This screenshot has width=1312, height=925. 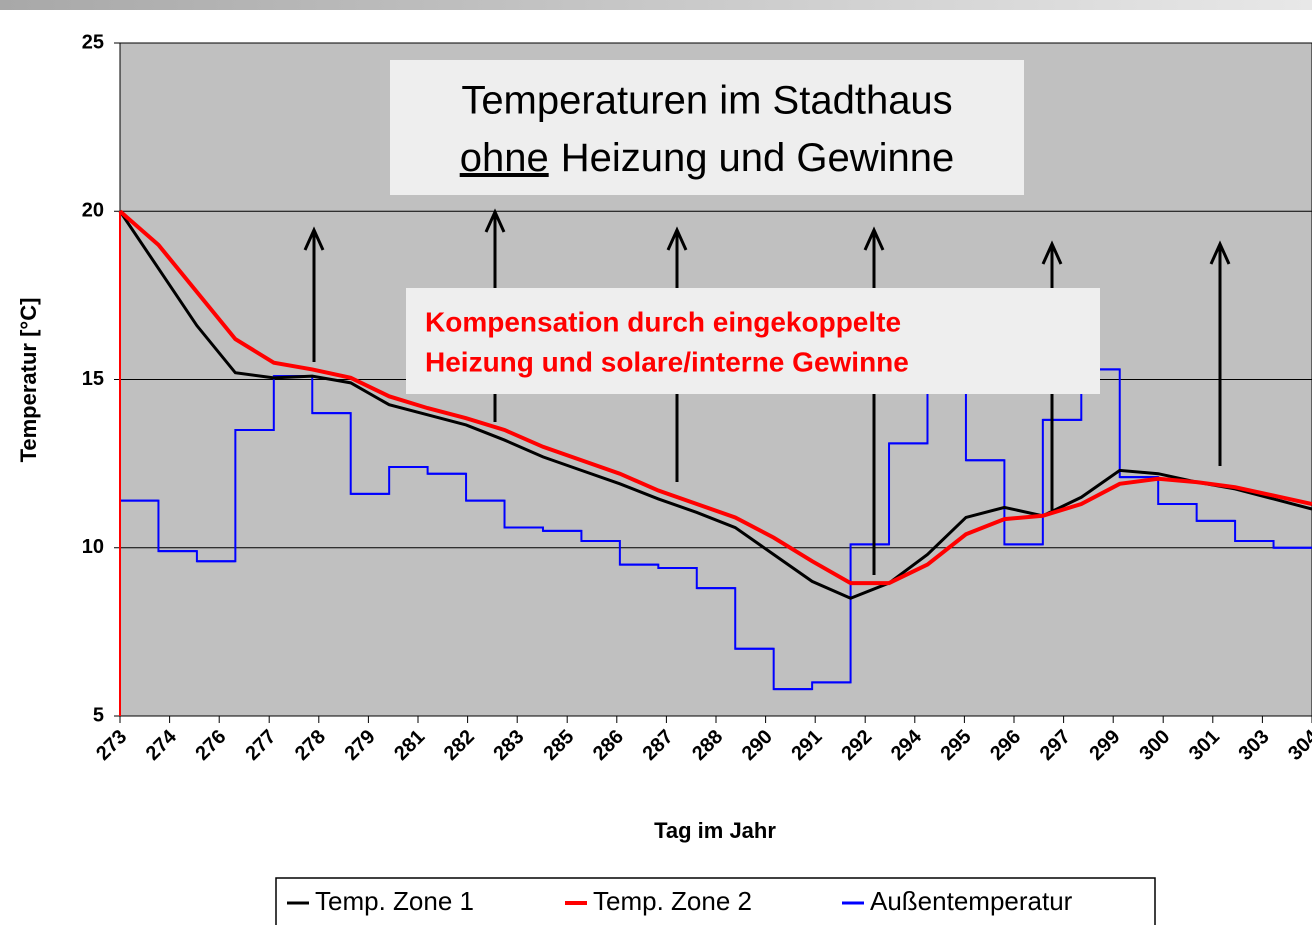 I want to click on title-box, so click(x=707, y=127).